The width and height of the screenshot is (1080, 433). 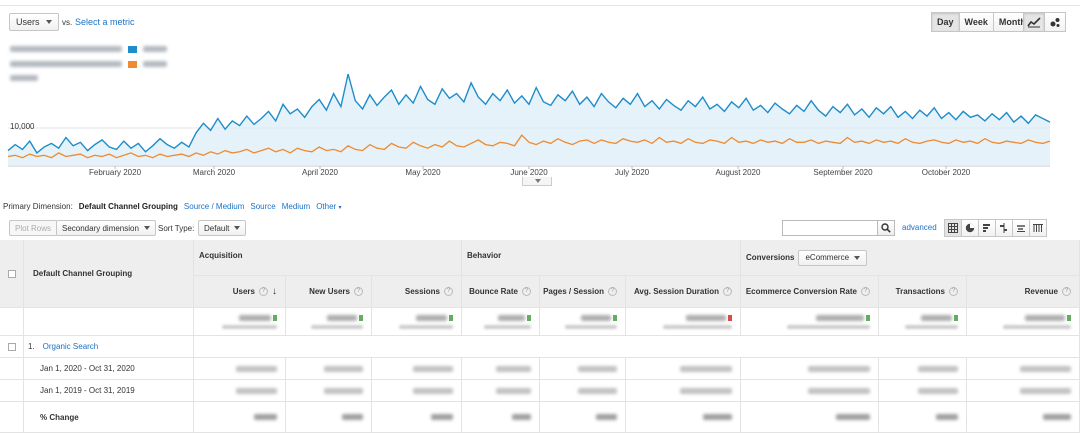 What do you see at coordinates (106, 228) in the screenshot?
I see `secondary-dimension-dropdown: Secondary dimension` at bounding box center [106, 228].